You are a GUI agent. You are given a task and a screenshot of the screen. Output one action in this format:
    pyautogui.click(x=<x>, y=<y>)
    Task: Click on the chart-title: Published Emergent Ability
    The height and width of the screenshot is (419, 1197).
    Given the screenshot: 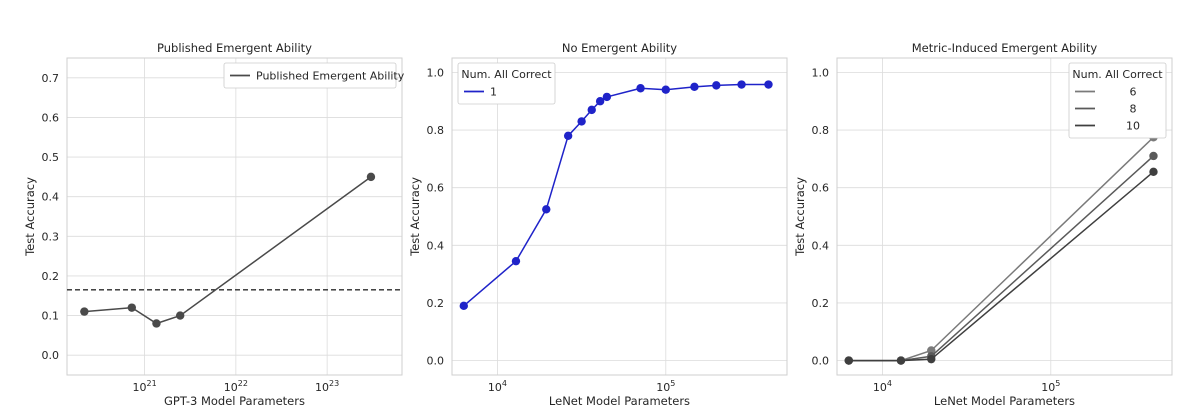 What is the action you would take?
    pyautogui.click(x=234, y=48)
    